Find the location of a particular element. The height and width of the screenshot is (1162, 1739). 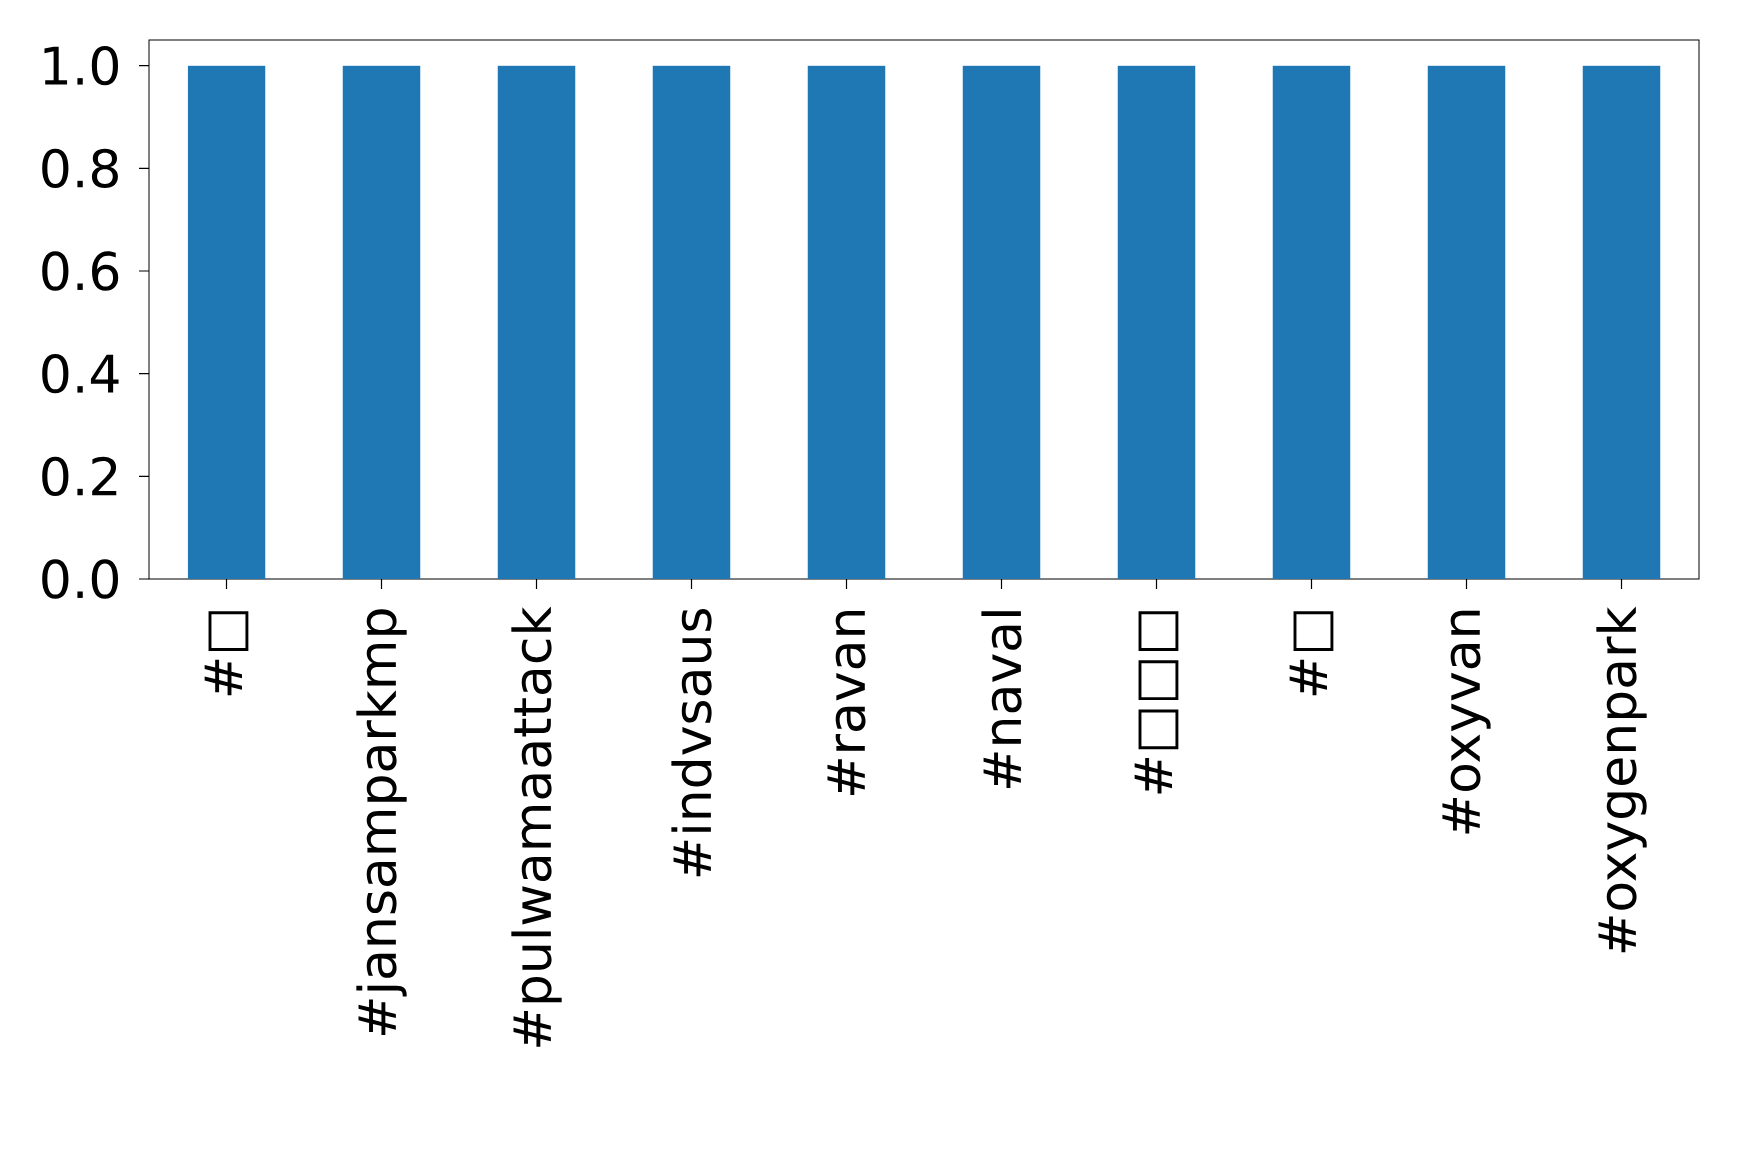

x-tick-label: #ravan is located at coordinates (846, 702).